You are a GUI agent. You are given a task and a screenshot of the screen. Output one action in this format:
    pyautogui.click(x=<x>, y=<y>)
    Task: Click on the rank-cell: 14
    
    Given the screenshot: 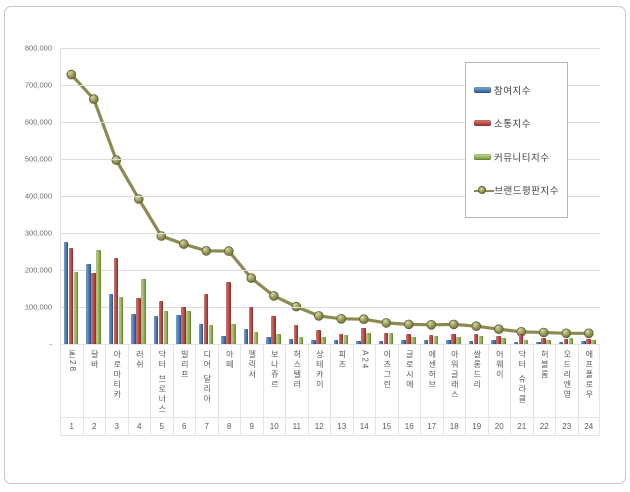 What is the action you would take?
    pyautogui.click(x=363, y=427)
    